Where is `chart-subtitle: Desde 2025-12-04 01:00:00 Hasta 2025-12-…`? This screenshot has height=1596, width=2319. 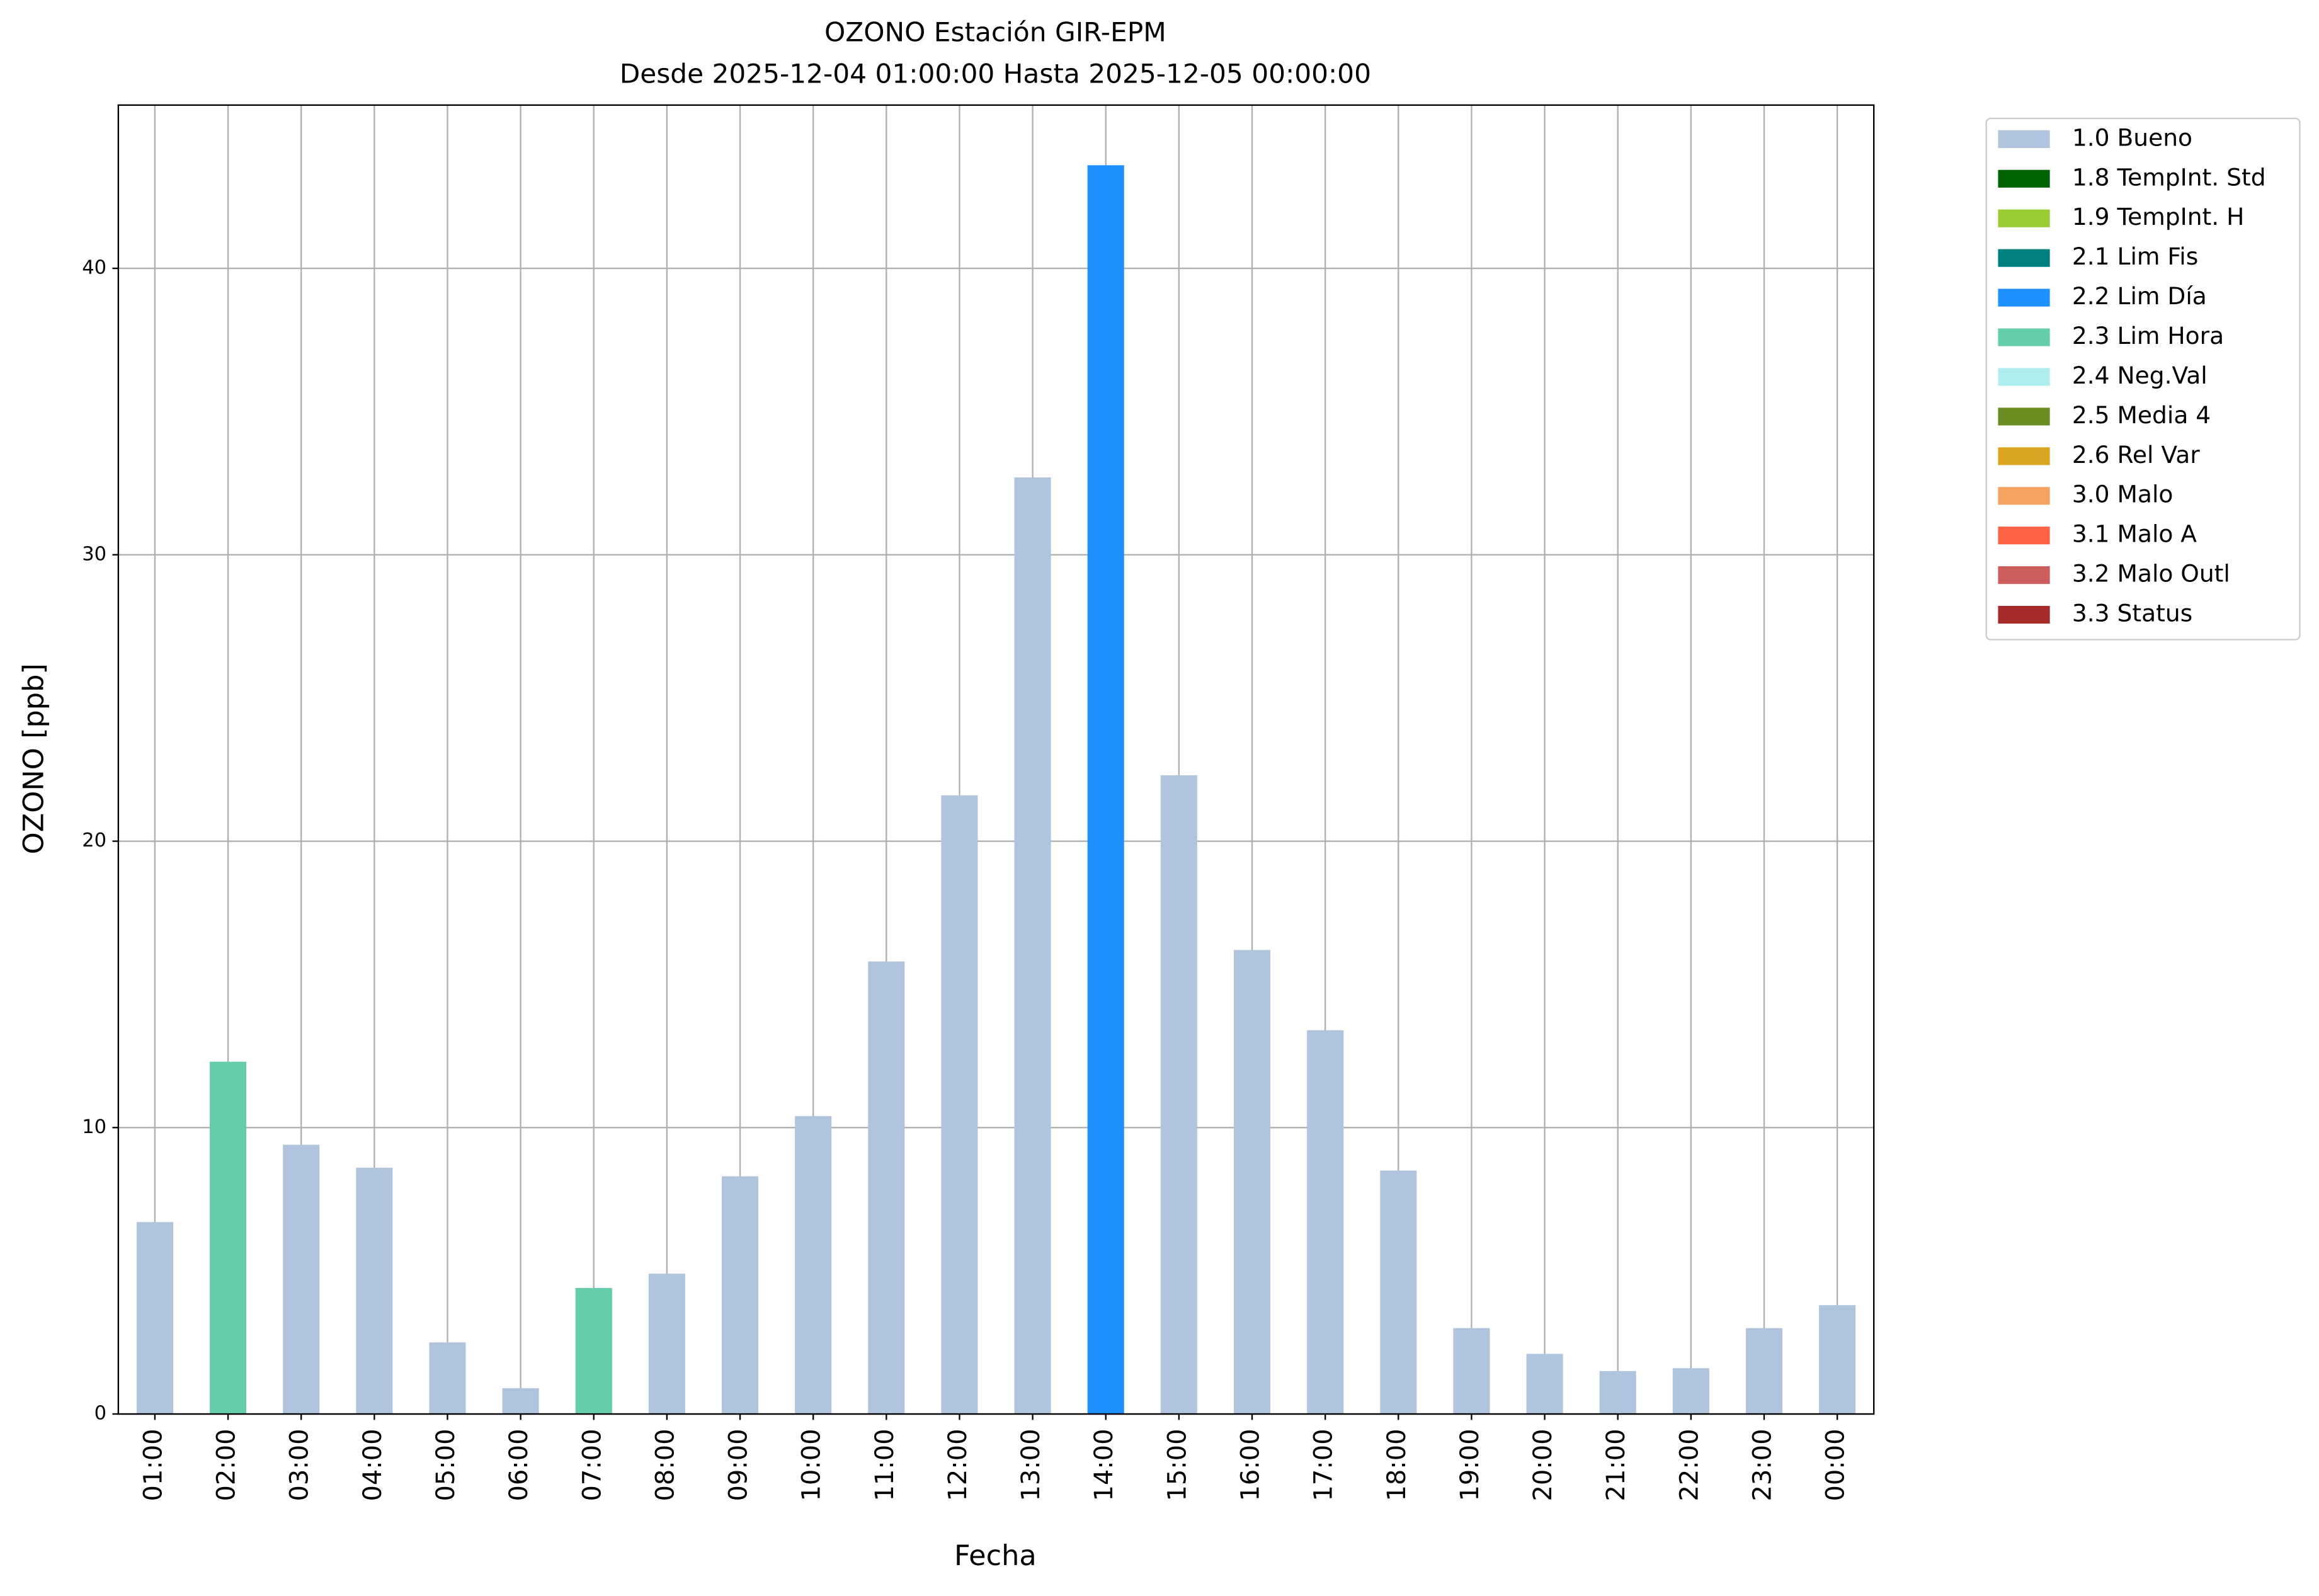 chart-subtitle: Desde 2025-12-04 01:00:00 Hasta 2025-12-… is located at coordinates (995, 73).